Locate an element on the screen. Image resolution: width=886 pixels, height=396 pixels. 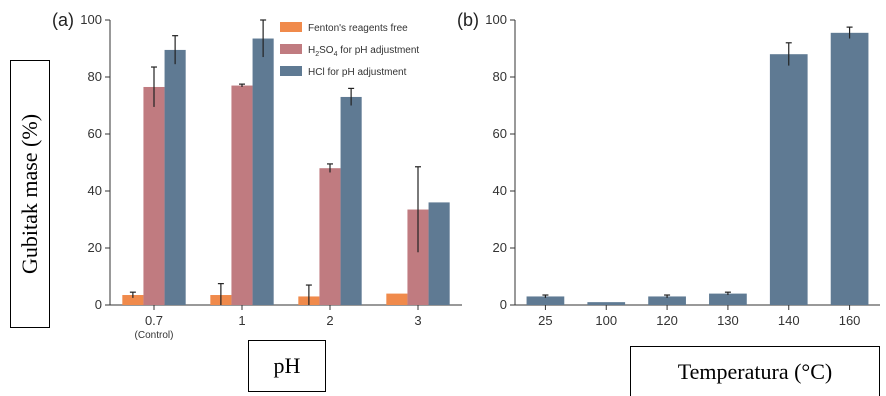
x-tick-label: 2 is located at coordinates (329, 320).